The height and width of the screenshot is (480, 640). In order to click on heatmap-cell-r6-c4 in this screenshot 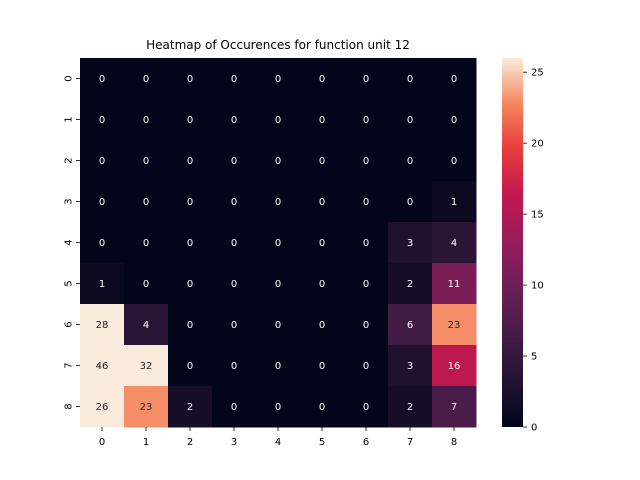, I will do `click(278, 325)`.